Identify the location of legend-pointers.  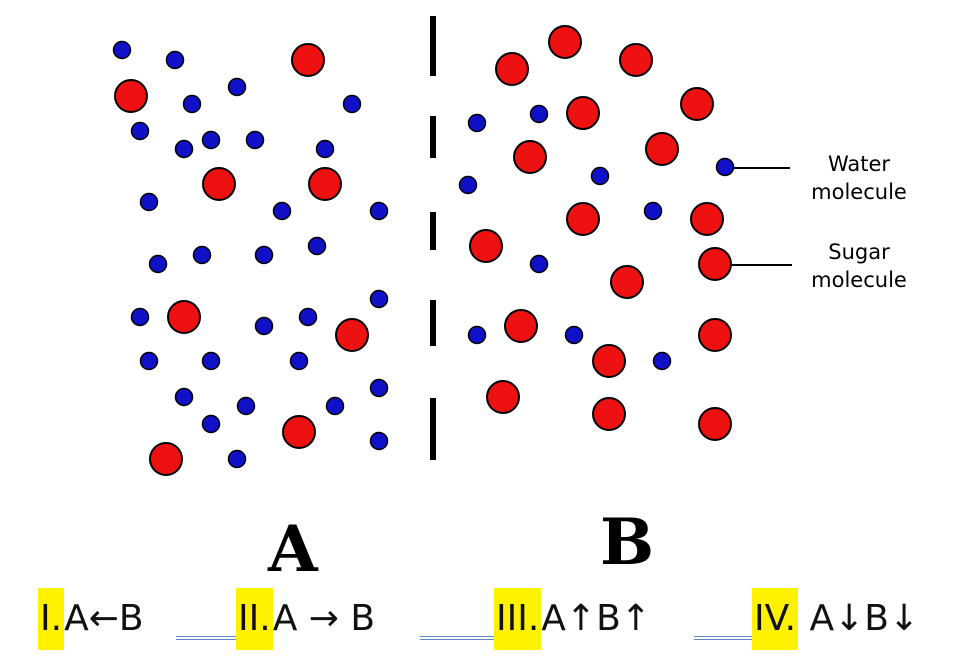
(762, 216).